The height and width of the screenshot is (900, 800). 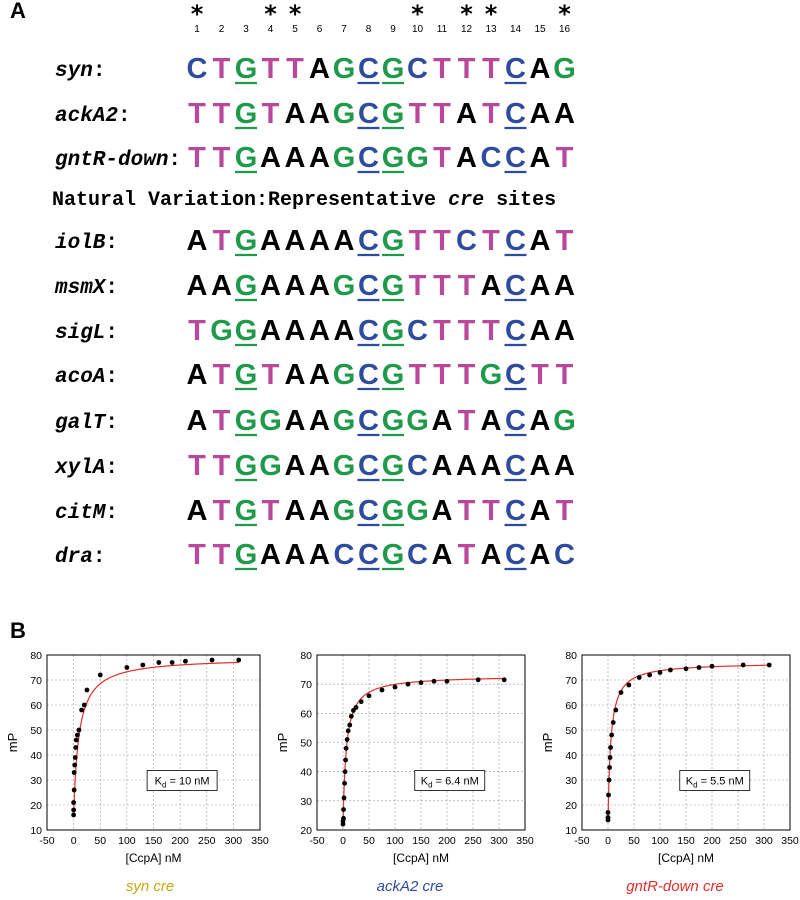 What do you see at coordinates (410, 886) in the screenshot?
I see `caption-acka2-cre: ackA2 cre` at bounding box center [410, 886].